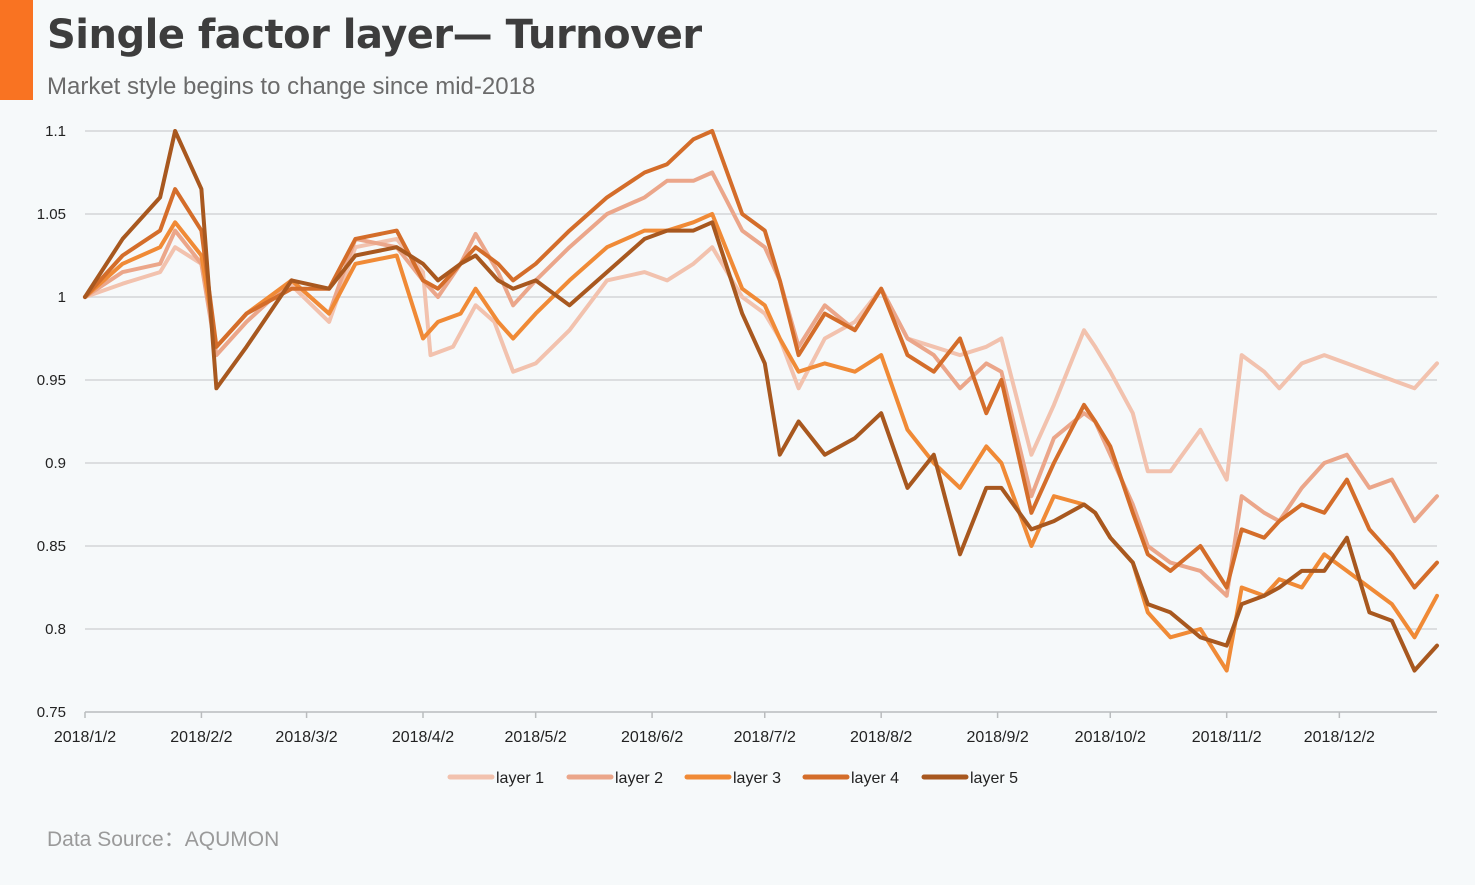 This screenshot has width=1475, height=885. Describe the element at coordinates (55, 629) in the screenshot. I see `y-tick-label: 0.8` at that location.